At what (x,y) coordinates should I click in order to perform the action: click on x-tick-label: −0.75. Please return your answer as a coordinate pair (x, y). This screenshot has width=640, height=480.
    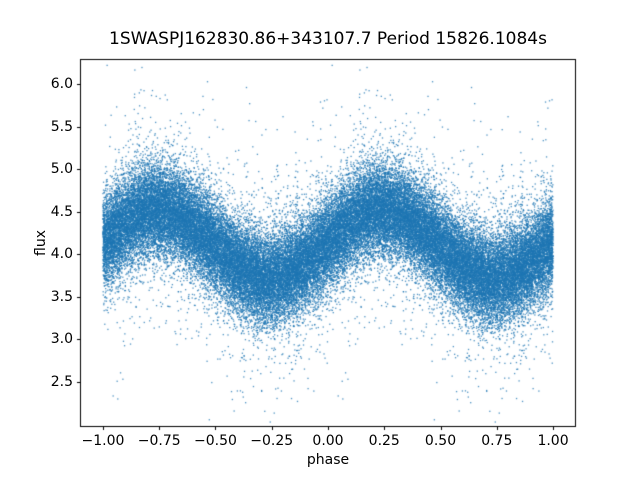
    Looking at the image, I should click on (159, 441).